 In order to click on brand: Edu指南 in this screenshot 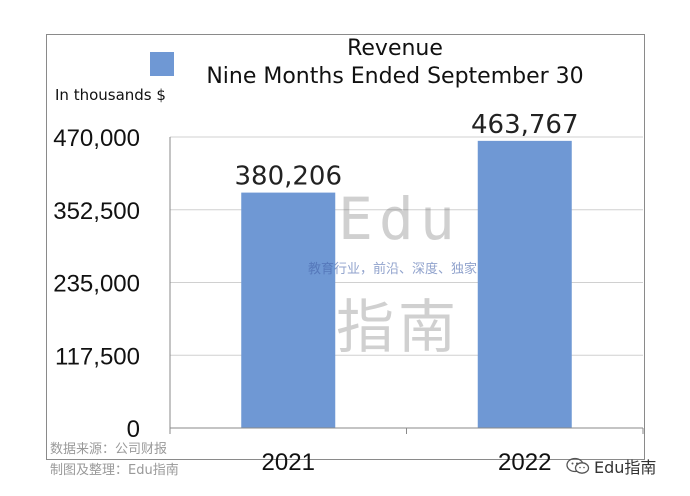, I will do `click(611, 466)`.